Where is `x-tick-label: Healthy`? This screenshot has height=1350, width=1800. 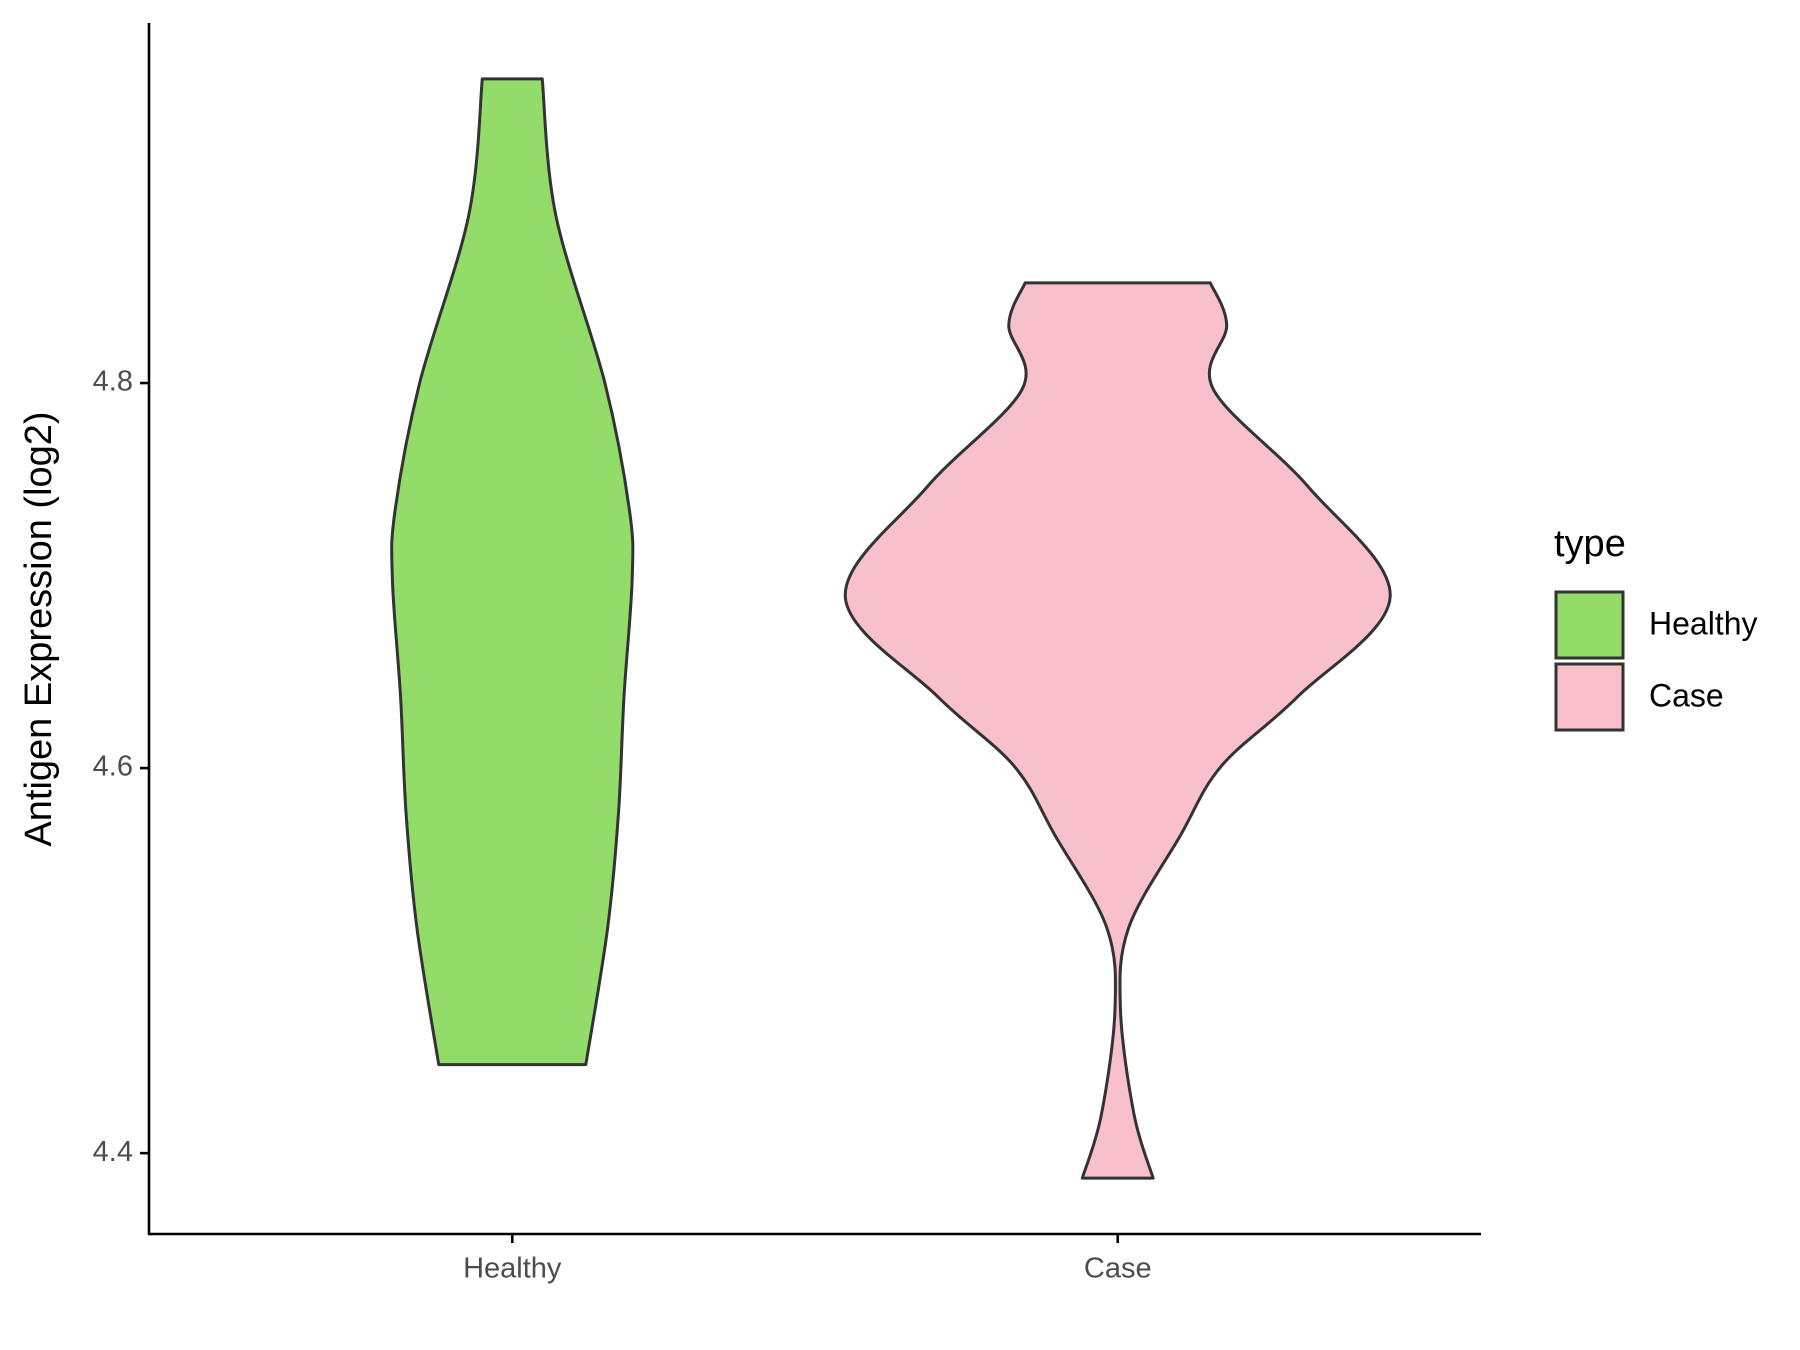 x-tick-label: Healthy is located at coordinates (512, 1269).